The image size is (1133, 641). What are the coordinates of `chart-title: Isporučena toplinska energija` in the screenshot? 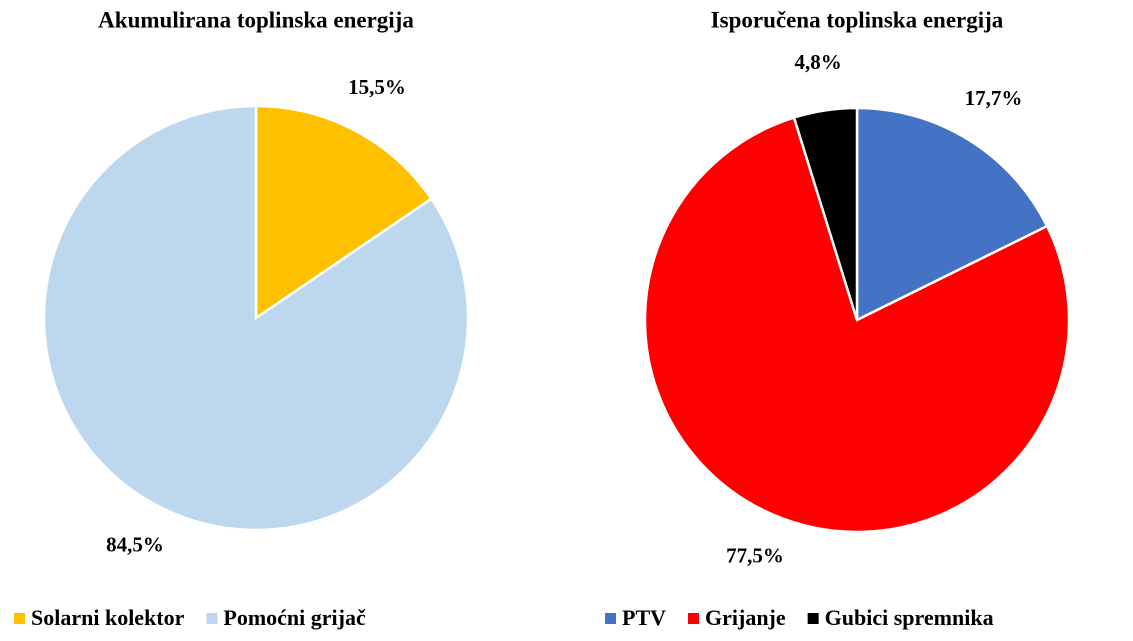 It's located at (857, 19).